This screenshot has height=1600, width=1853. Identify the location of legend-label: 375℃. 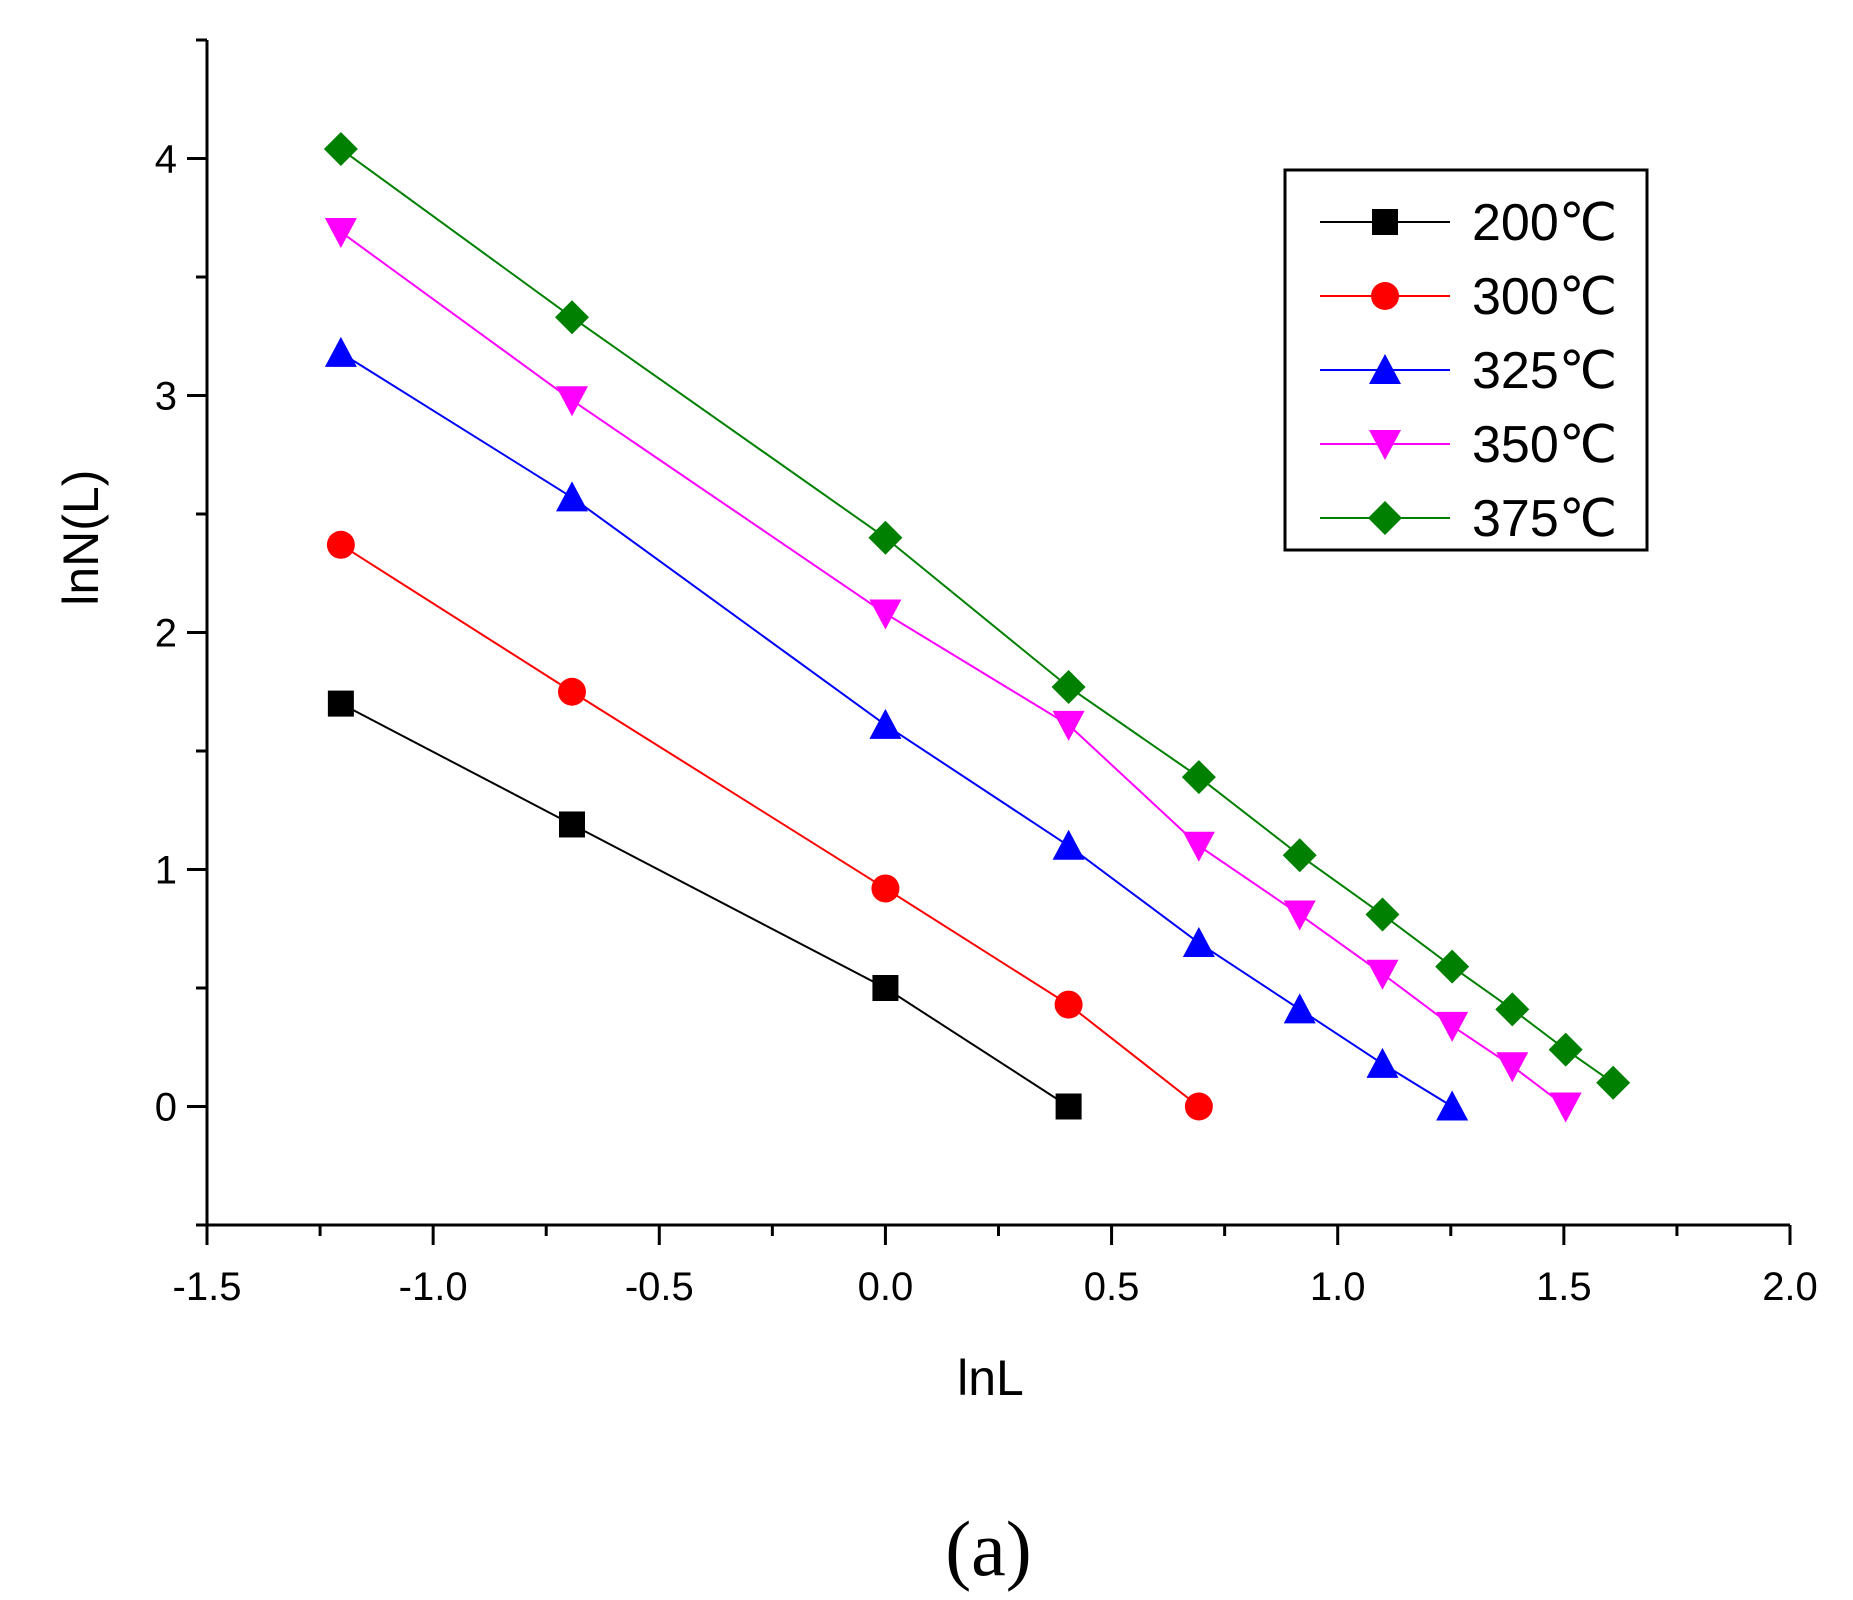
(1544, 519).